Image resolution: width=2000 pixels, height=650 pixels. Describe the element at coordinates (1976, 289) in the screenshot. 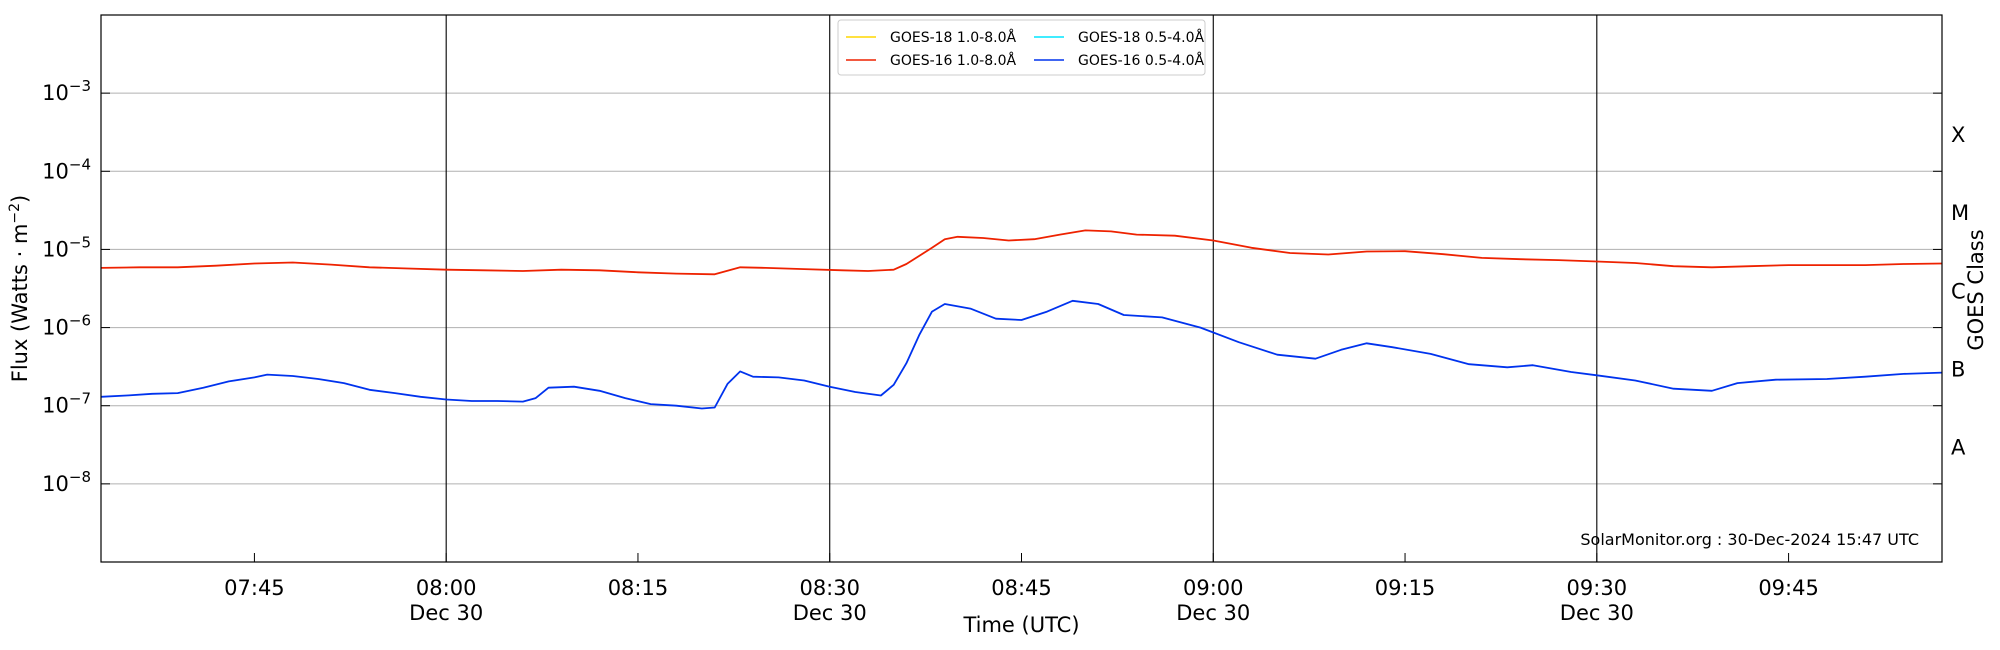

I see `goes-class-axis-title: GOES Class` at that location.